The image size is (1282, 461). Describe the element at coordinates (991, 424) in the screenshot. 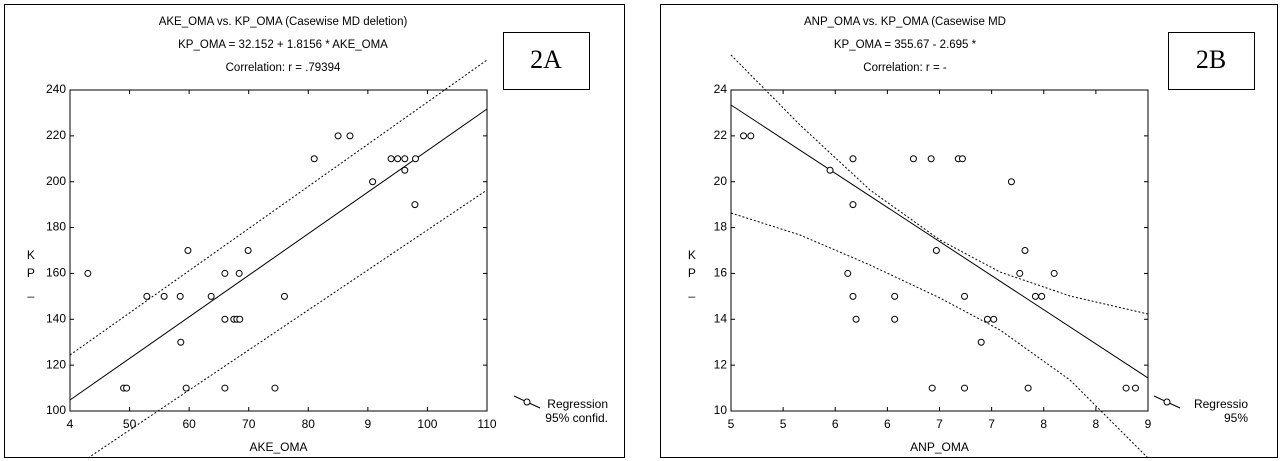

I see `x-tick-label: 7` at that location.